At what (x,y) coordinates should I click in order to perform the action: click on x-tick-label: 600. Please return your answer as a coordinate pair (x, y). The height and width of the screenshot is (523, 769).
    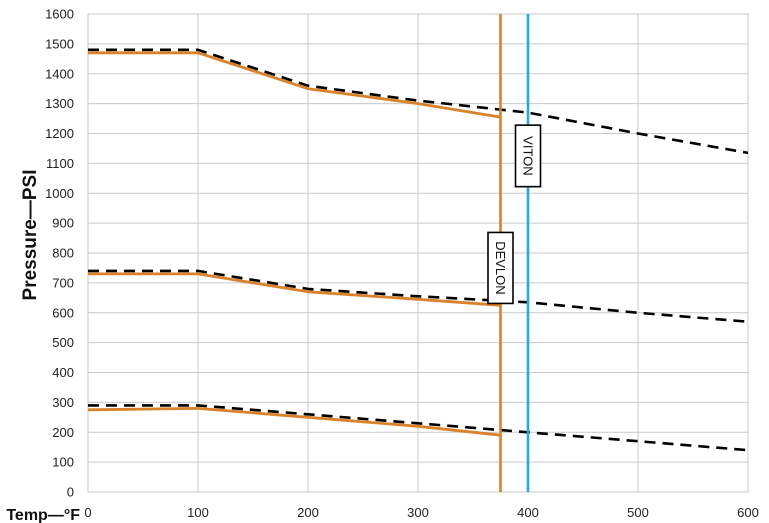
    Looking at the image, I should click on (748, 512).